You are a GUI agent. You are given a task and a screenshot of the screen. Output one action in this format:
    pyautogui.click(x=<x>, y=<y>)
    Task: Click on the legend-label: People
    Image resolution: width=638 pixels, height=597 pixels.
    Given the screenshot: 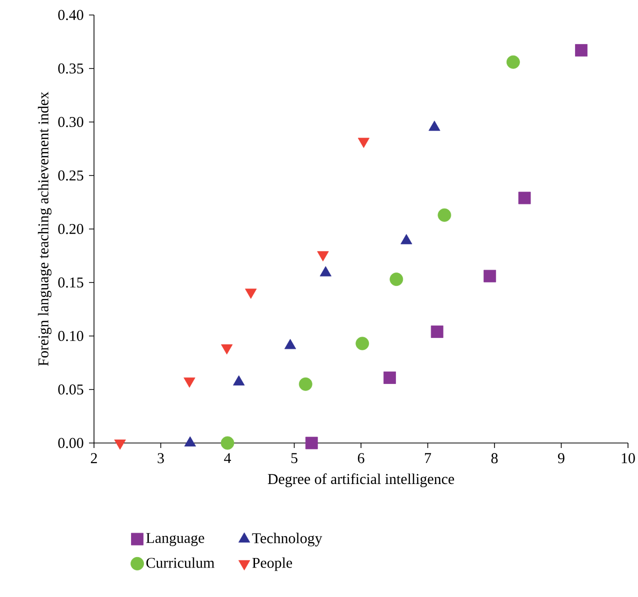 What is the action you would take?
    pyautogui.click(x=272, y=564)
    